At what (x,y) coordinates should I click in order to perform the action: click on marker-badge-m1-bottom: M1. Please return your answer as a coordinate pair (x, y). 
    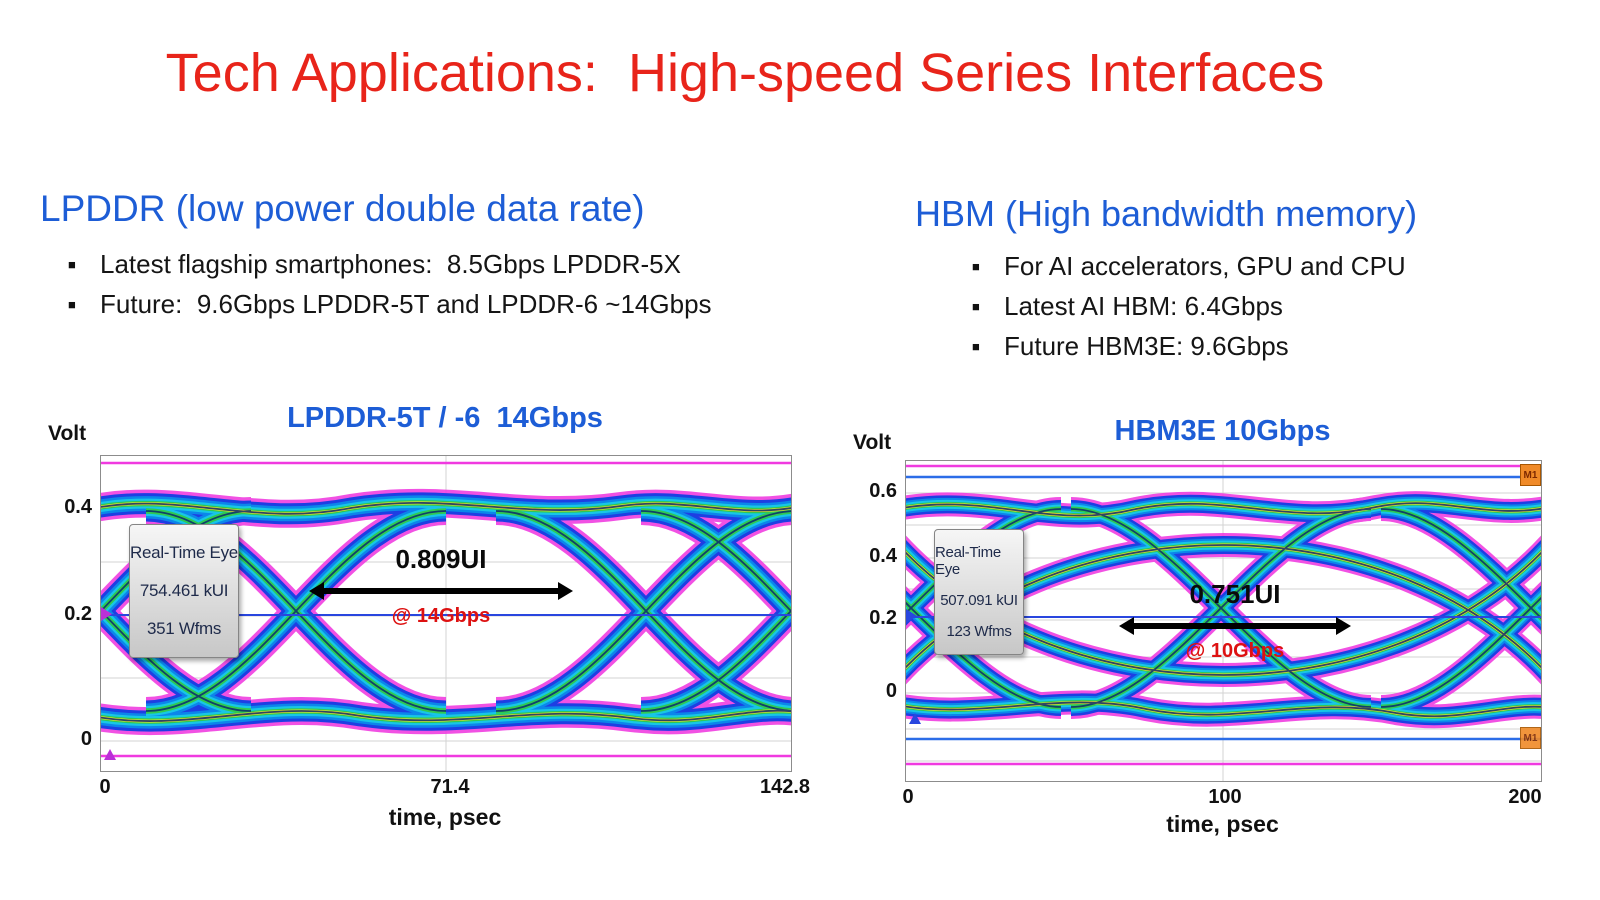
    Looking at the image, I should click on (1530, 738).